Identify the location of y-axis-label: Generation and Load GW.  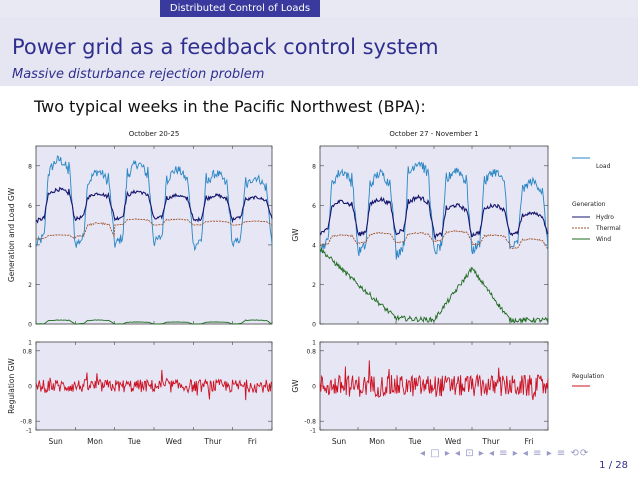
(11, 234).